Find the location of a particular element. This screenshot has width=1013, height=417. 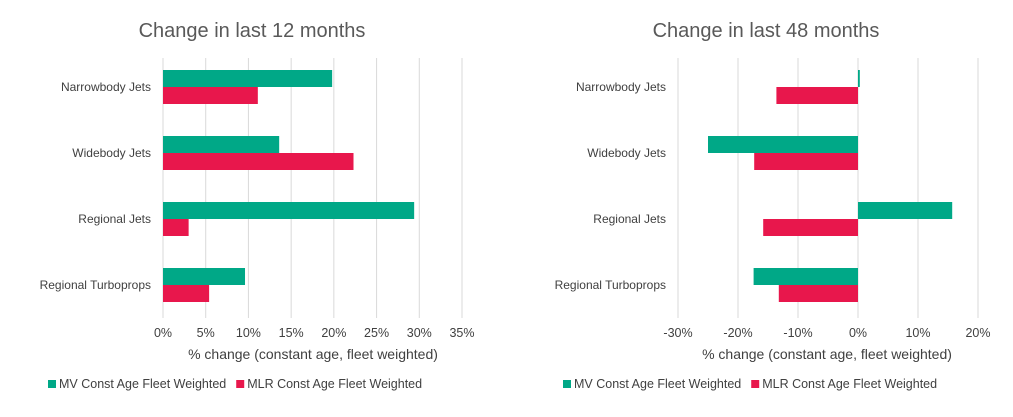

x-tick-label: 30% is located at coordinates (419, 333).